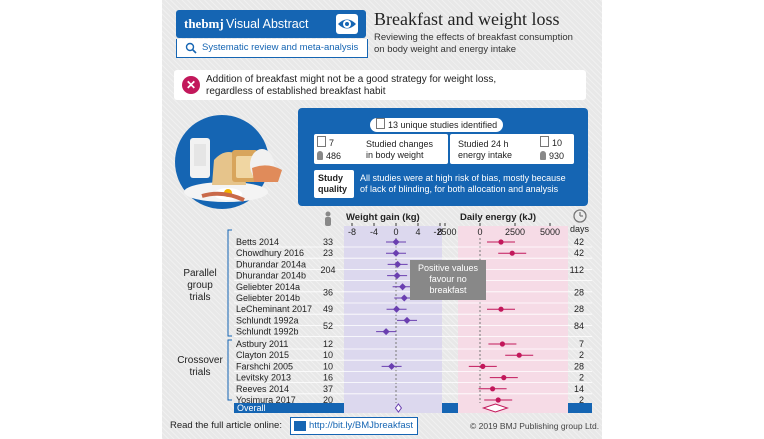  Describe the element at coordinates (271, 276) in the screenshot. I see `study-name: Dhurandar 2014b` at that location.